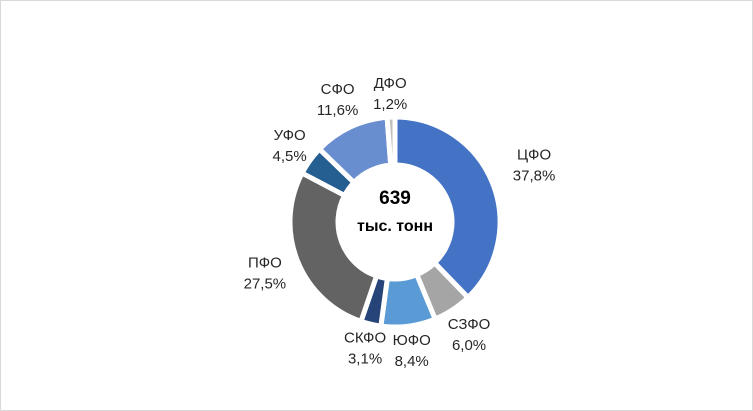 The height and width of the screenshot is (411, 753). I want to click on segment-value-label: 1,2%, so click(390, 104).